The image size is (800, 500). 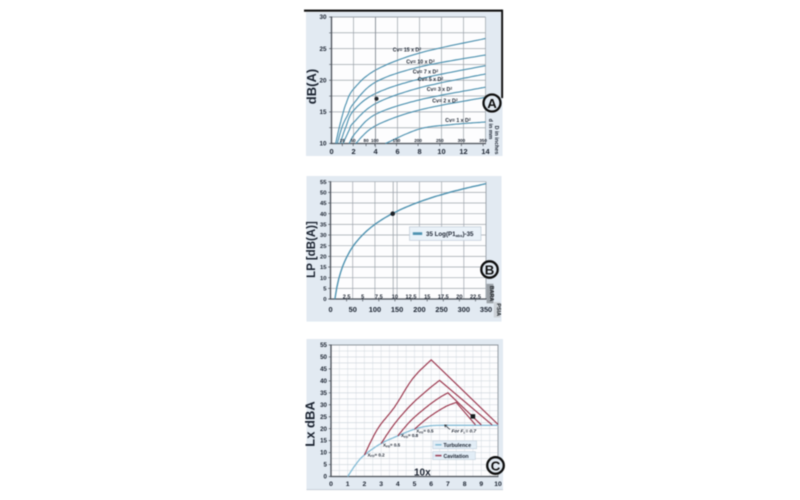 I want to click on svg-text: 9, so click(x=481, y=484).